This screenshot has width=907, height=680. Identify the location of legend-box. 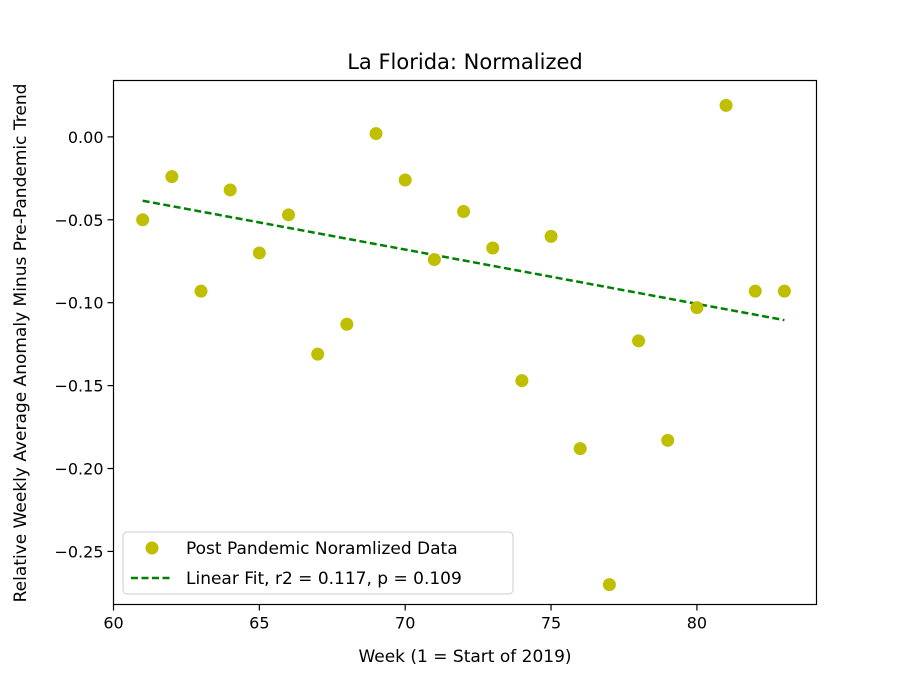
(318, 563).